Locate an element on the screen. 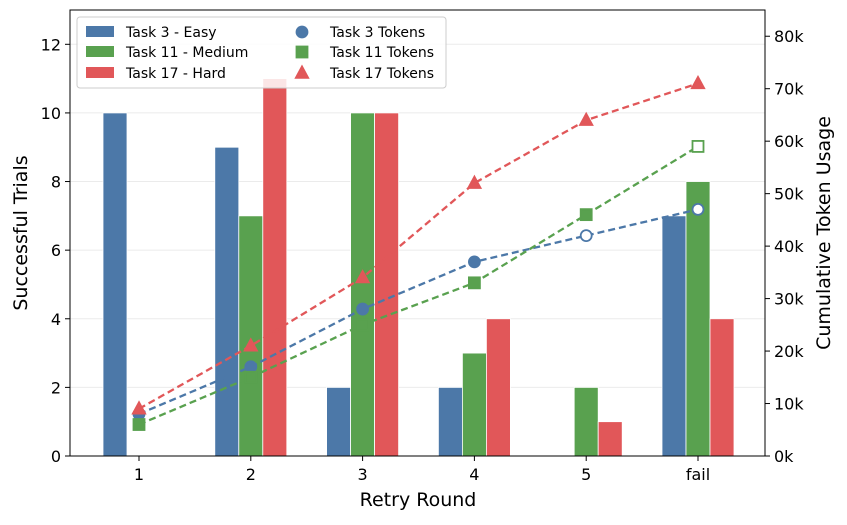 The height and width of the screenshot is (525, 847). y-left-tick-label: 2 is located at coordinates (56, 387).